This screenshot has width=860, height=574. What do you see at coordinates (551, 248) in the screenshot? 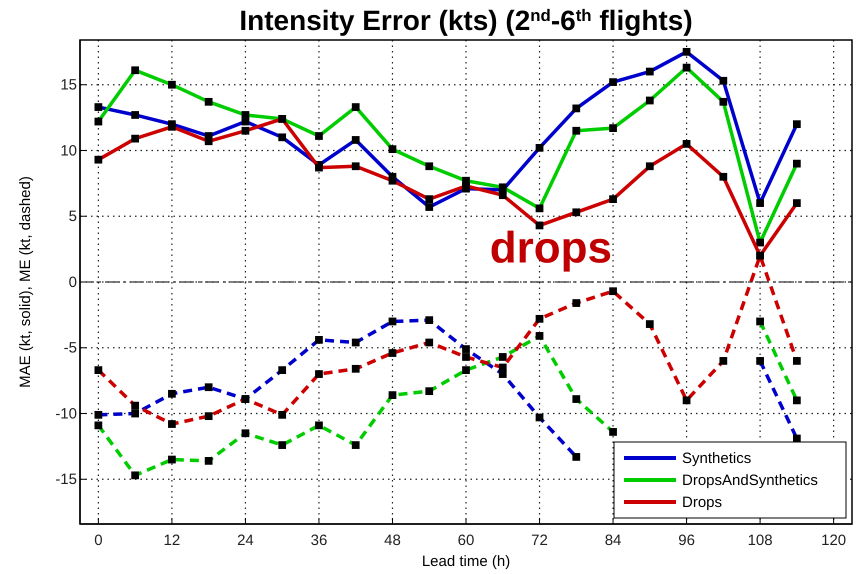
I see `annotation: drops` at bounding box center [551, 248].